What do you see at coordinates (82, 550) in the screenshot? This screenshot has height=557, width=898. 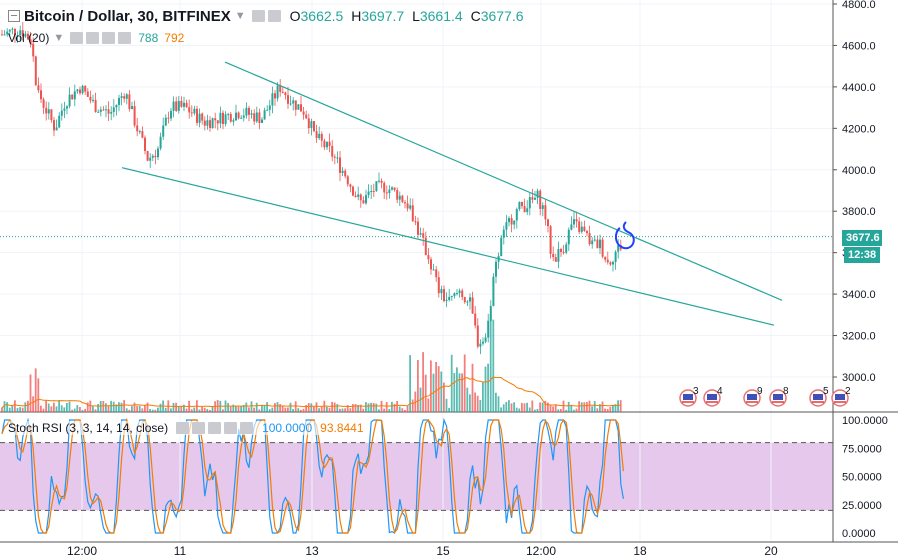 I see `time-tick-label: 12:00` at bounding box center [82, 550].